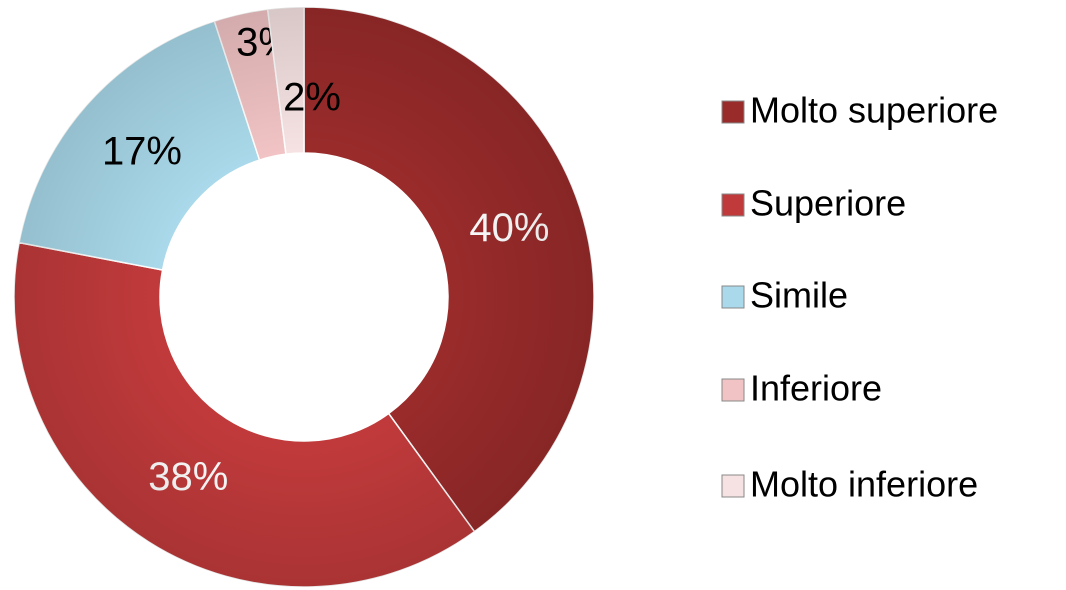 The height and width of the screenshot is (590, 1066). What do you see at coordinates (874, 110) in the screenshot?
I see `legend-label: Molto superiore` at bounding box center [874, 110].